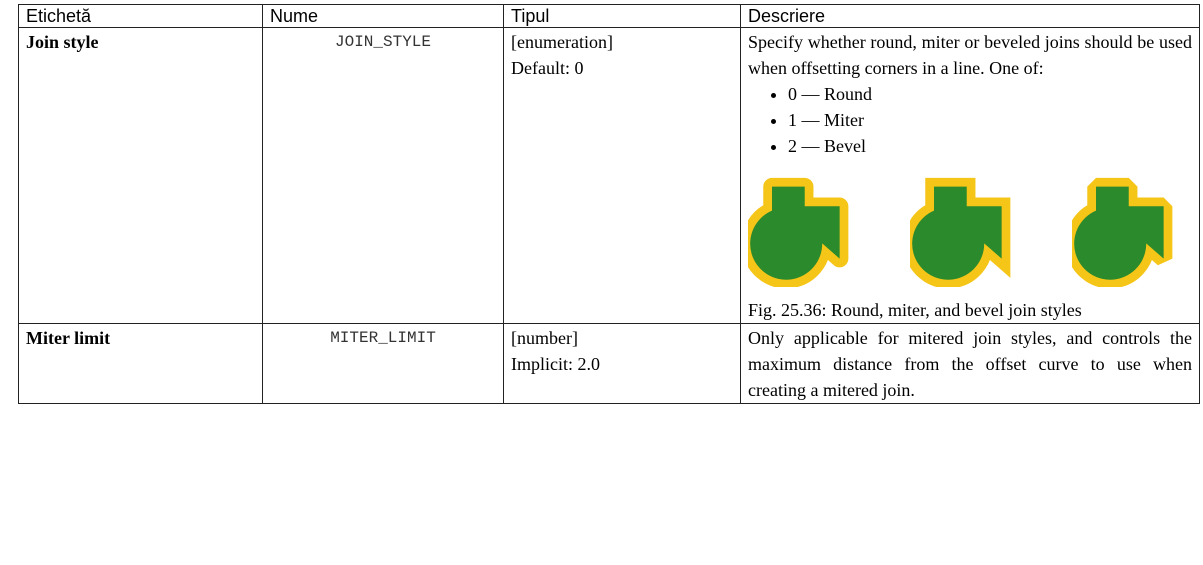 The image size is (1203, 565). I want to click on header-cell: Descriere, so click(970, 16).